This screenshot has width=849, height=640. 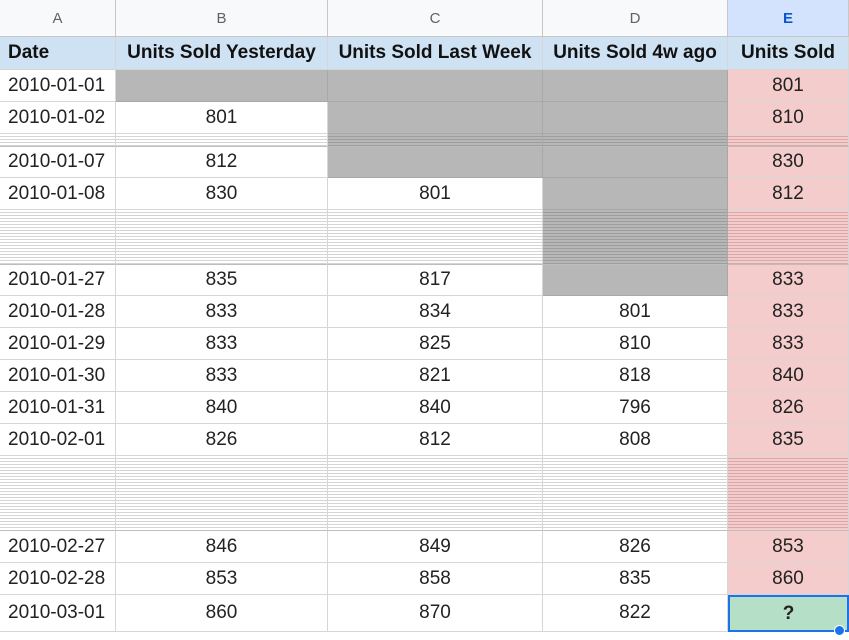 I want to click on data-cell: 825, so click(x=435, y=344).